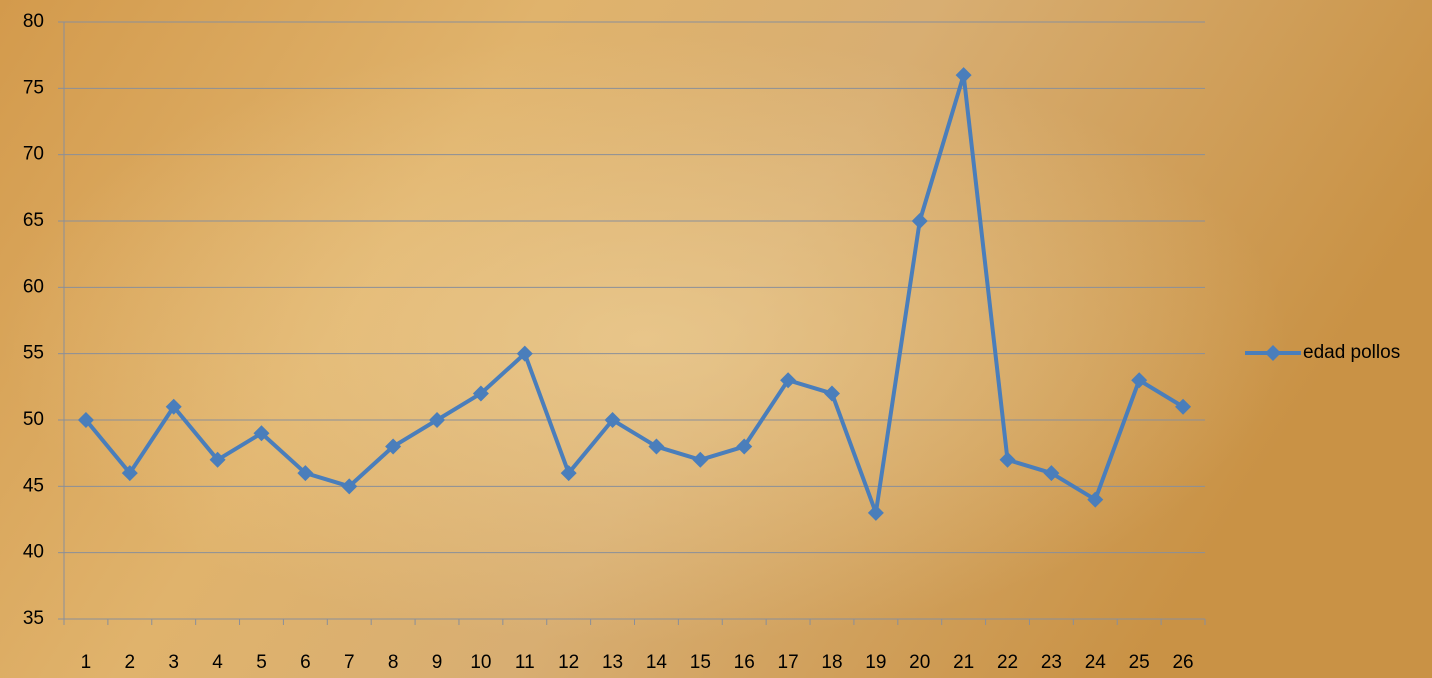 This screenshot has height=678, width=1432. Describe the element at coordinates (33, 419) in the screenshot. I see `y-tick-label: 50` at that location.